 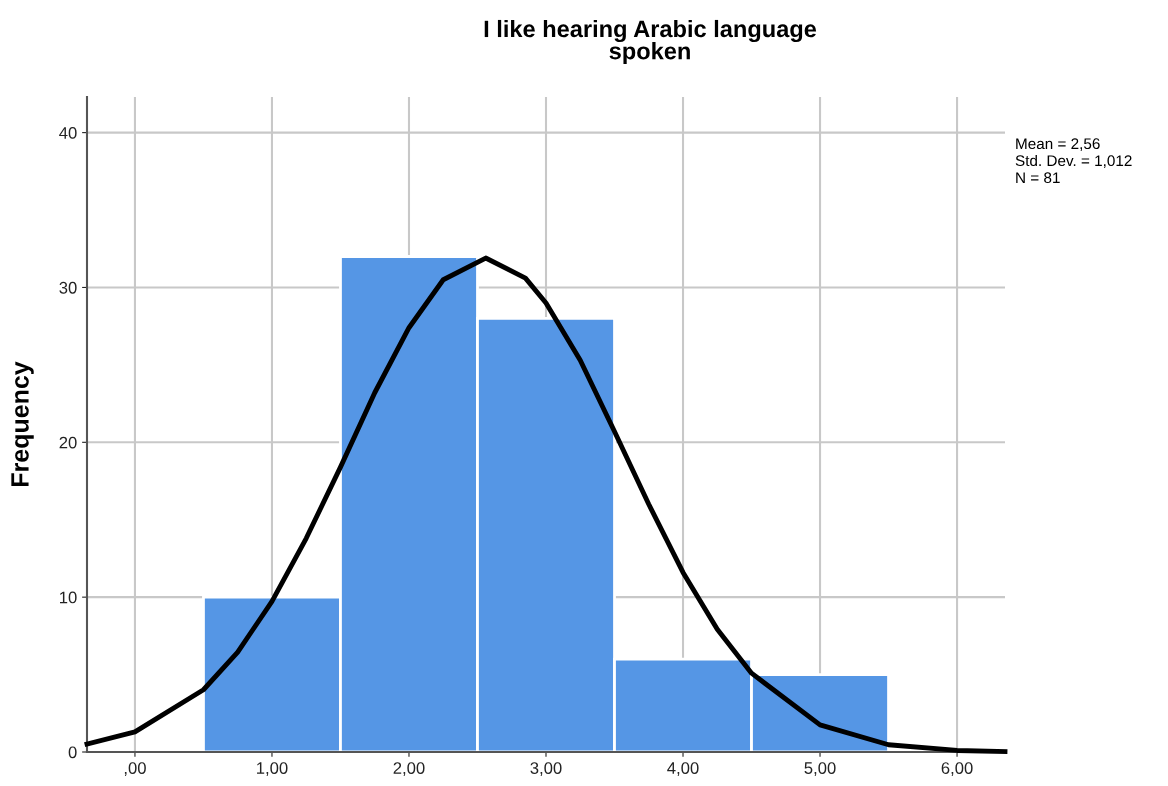 I want to click on text: N = 81, so click(x=1038, y=178).